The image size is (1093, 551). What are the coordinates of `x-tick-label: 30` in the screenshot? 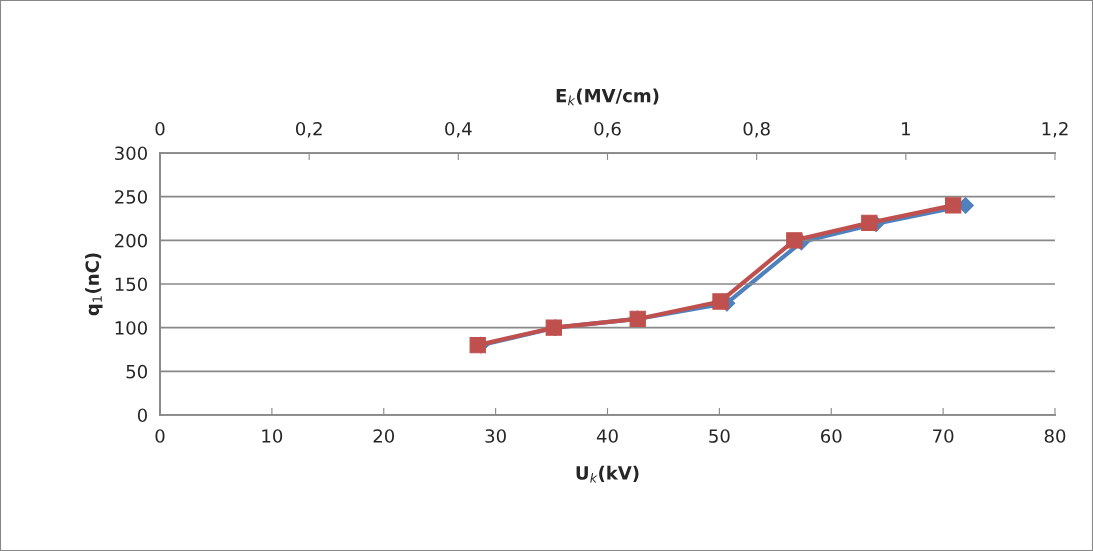 It's located at (495, 436).